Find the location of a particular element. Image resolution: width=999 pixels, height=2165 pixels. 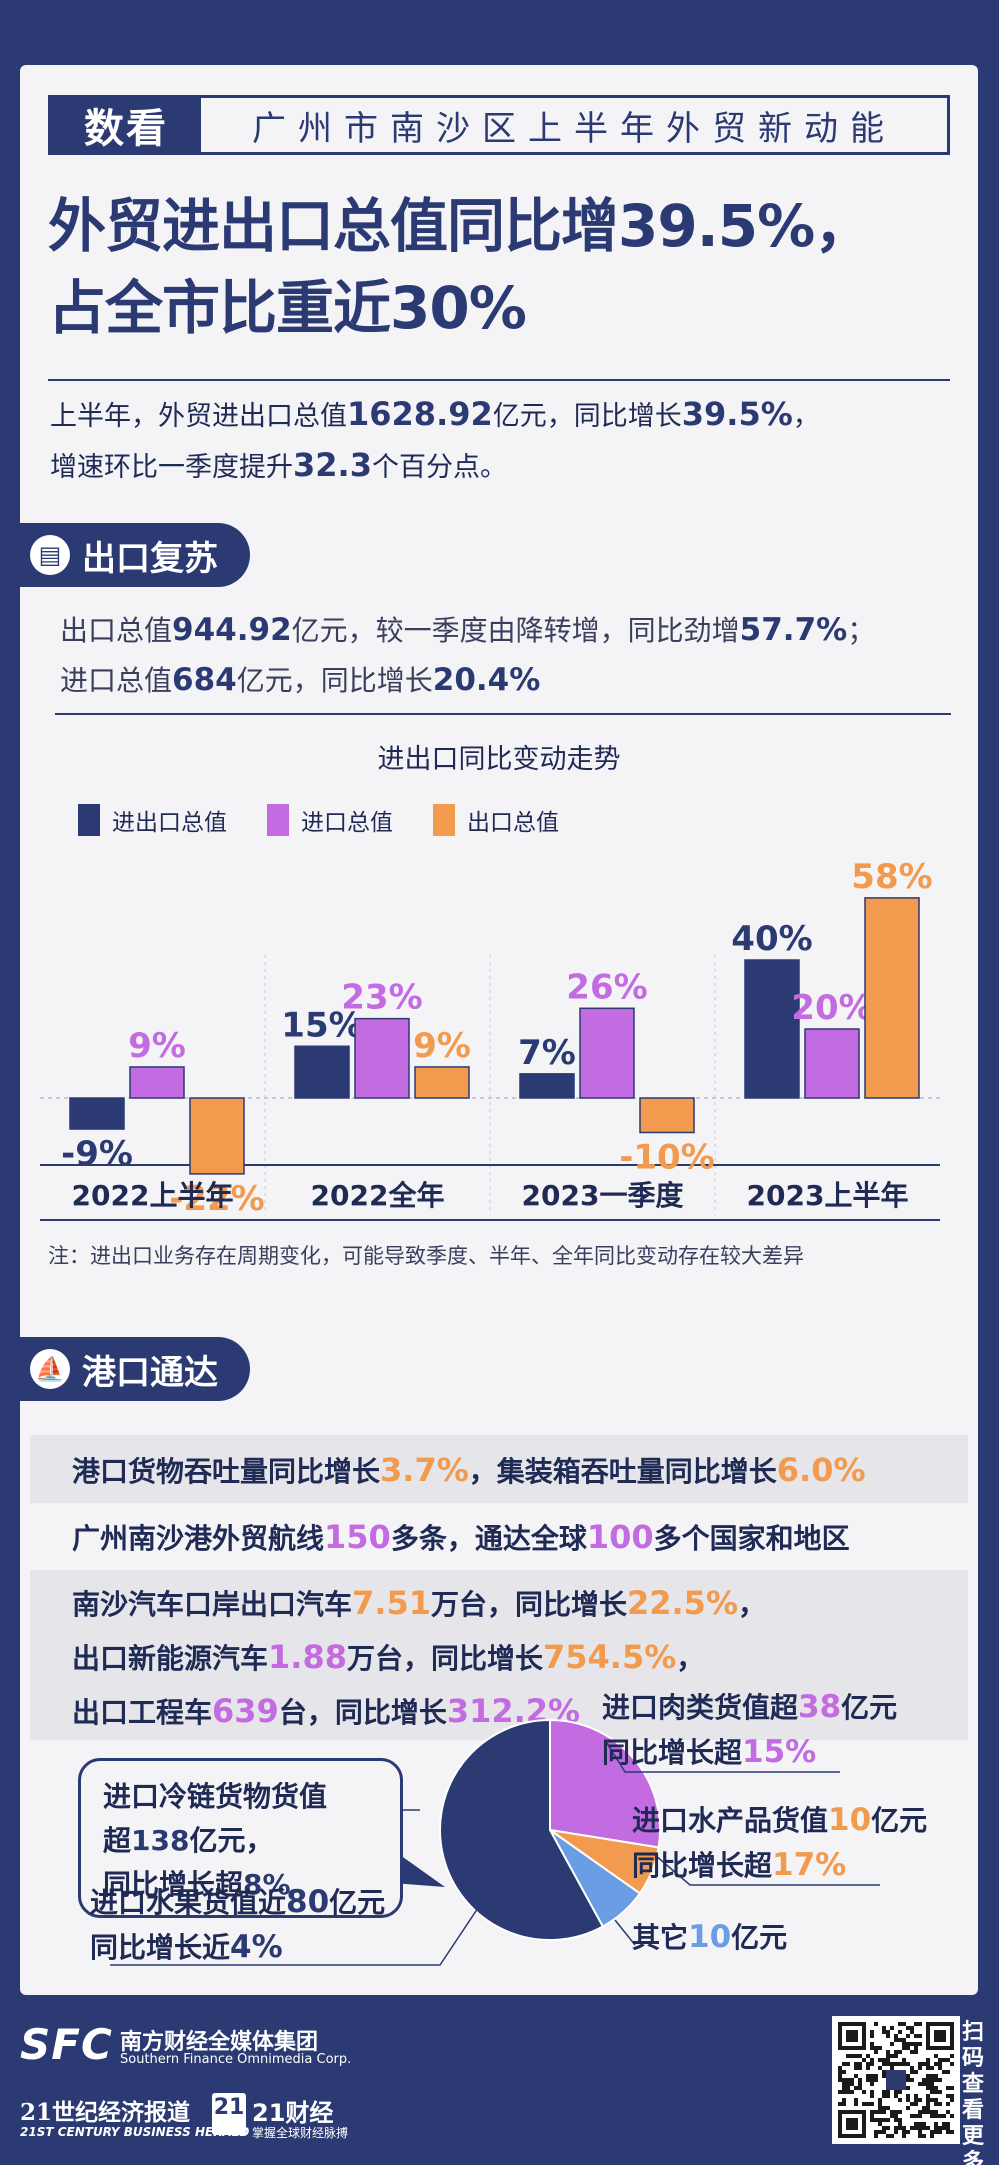

section-export-recovery: ▤ 出口复苏 is located at coordinates (135, 555).